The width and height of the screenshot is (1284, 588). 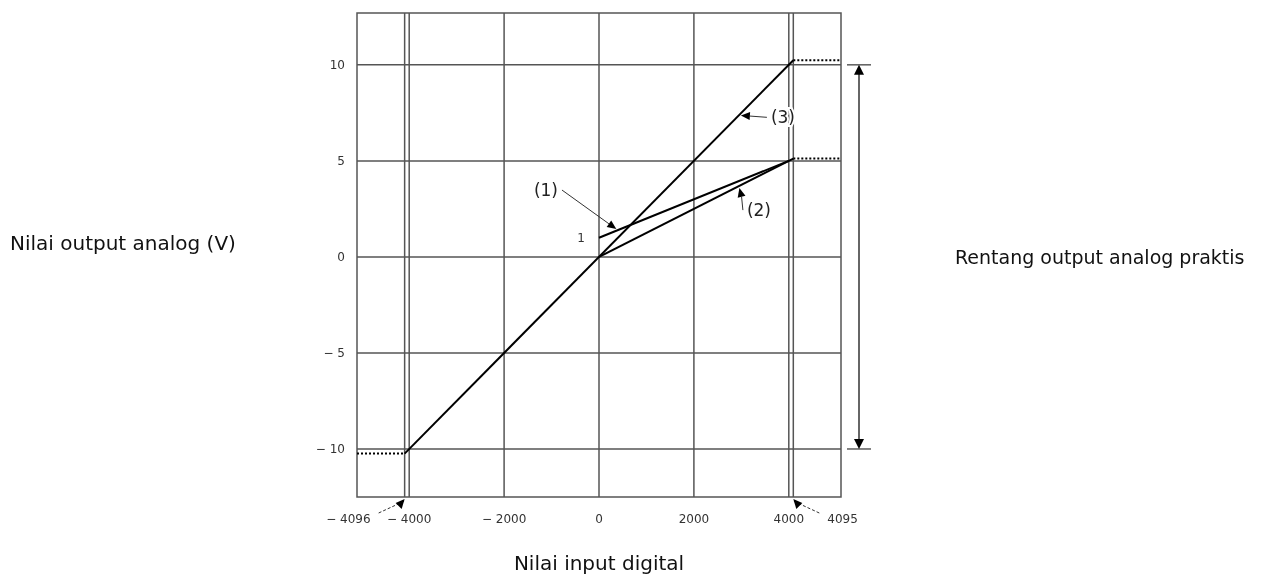 I want to click on ref-line-label: − 4096, so click(x=348, y=519).